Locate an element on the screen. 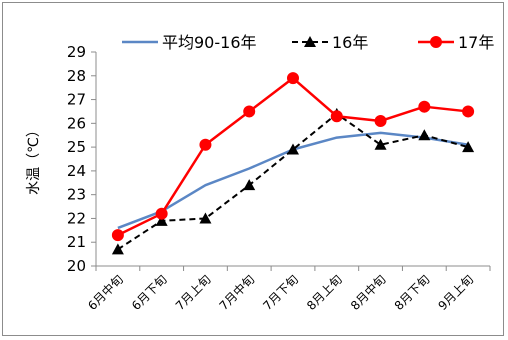 The height and width of the screenshot is (340, 508). x-category-labels: 6月中旬 6月下旬 7月上旬 7月中旬 7月下旬 8月上旬 8月中旬 8月下旬 9月上旬 is located at coordinates (281, 292).